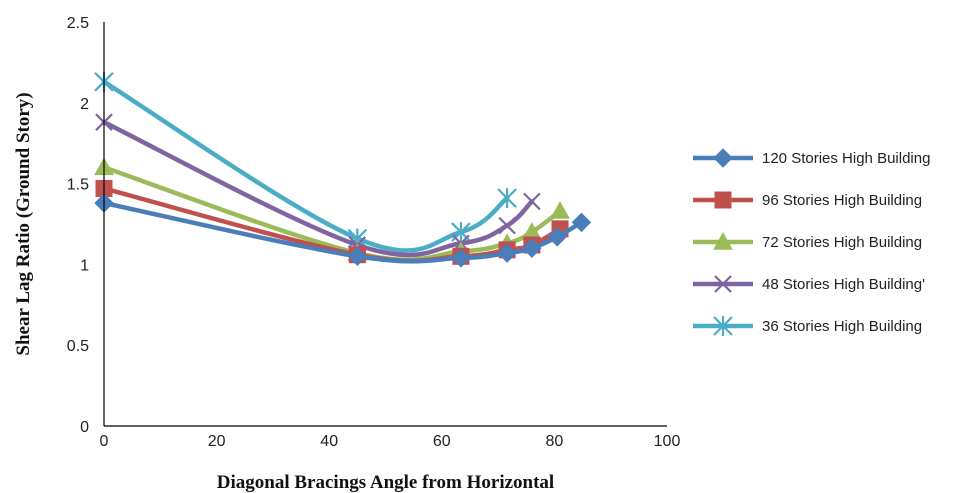  I want to click on series-line, so click(305, 166).